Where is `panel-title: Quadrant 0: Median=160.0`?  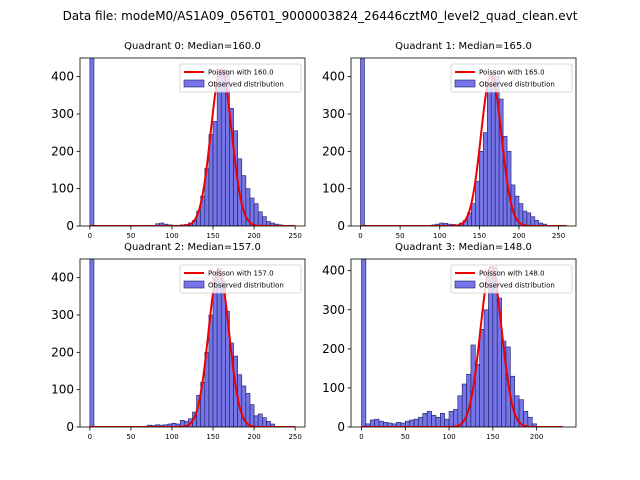
panel-title: Quadrant 0: Median=160.0 is located at coordinates (192, 46).